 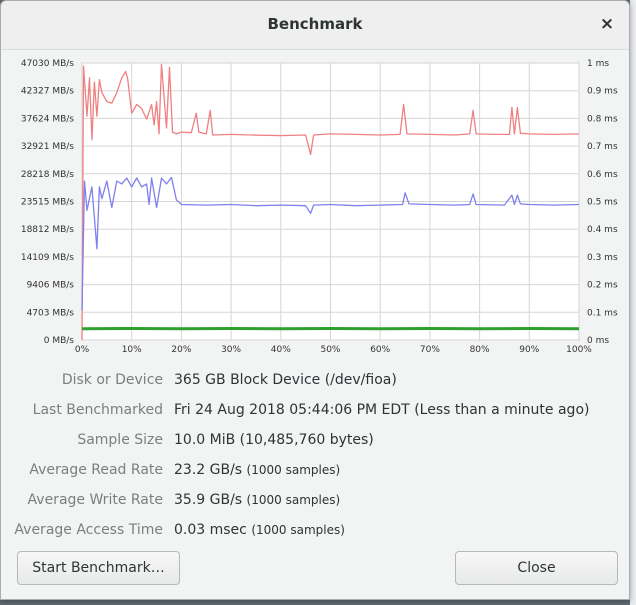 What do you see at coordinates (602, 203) in the screenshot?
I see `y-right-tick-label: 0.5 ms` at bounding box center [602, 203].